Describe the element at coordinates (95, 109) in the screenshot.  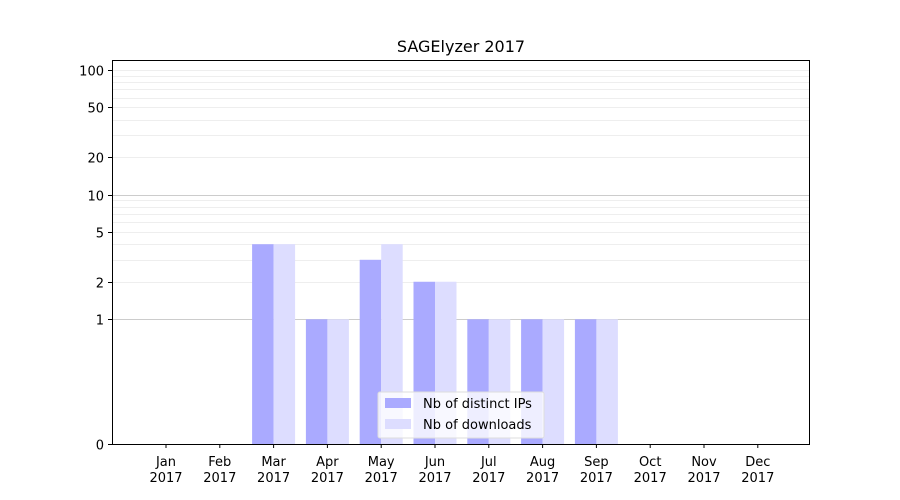
I see `y-tick-label: 50` at that location.